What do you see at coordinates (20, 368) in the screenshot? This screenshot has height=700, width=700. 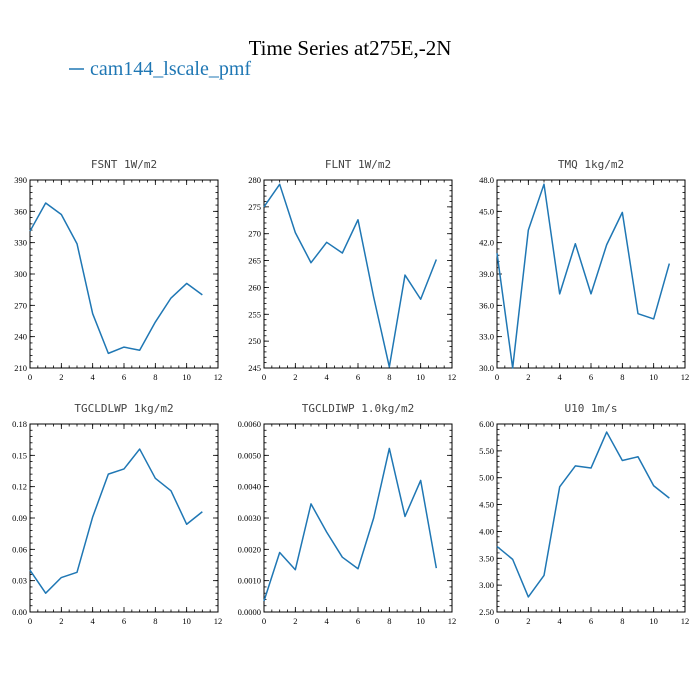 I see `y-tick-label: 210` at bounding box center [20, 368].